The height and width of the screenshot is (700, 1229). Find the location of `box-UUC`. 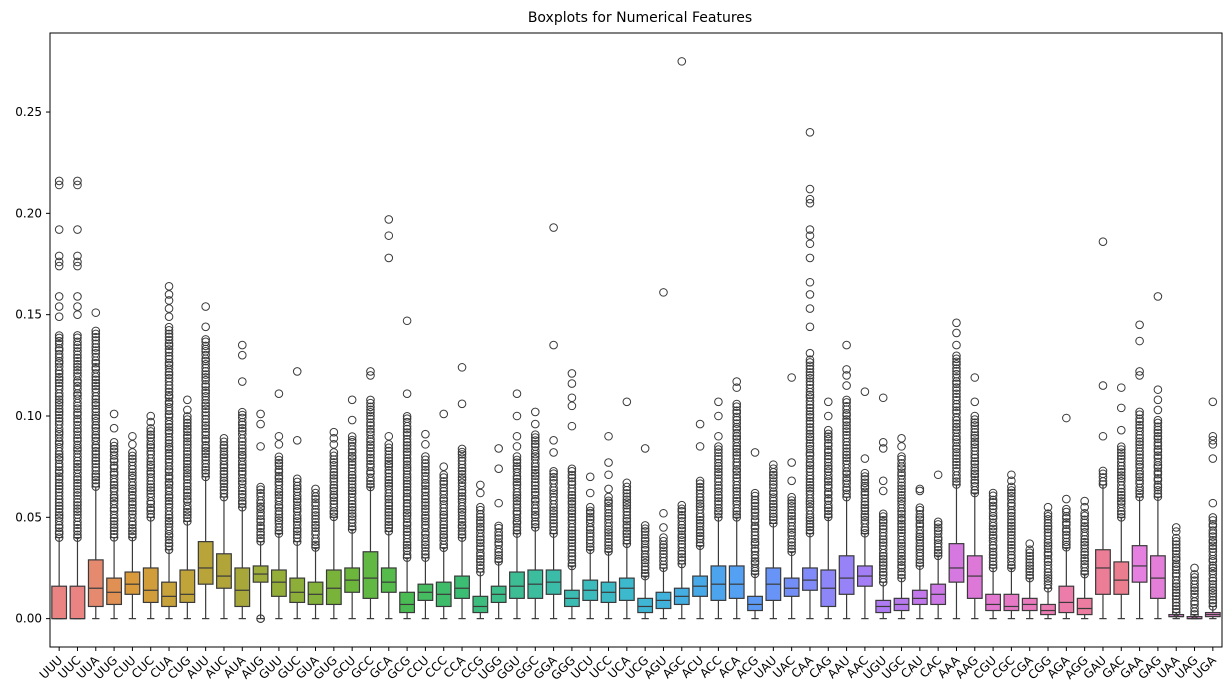

box-UUC is located at coordinates (77, 398).